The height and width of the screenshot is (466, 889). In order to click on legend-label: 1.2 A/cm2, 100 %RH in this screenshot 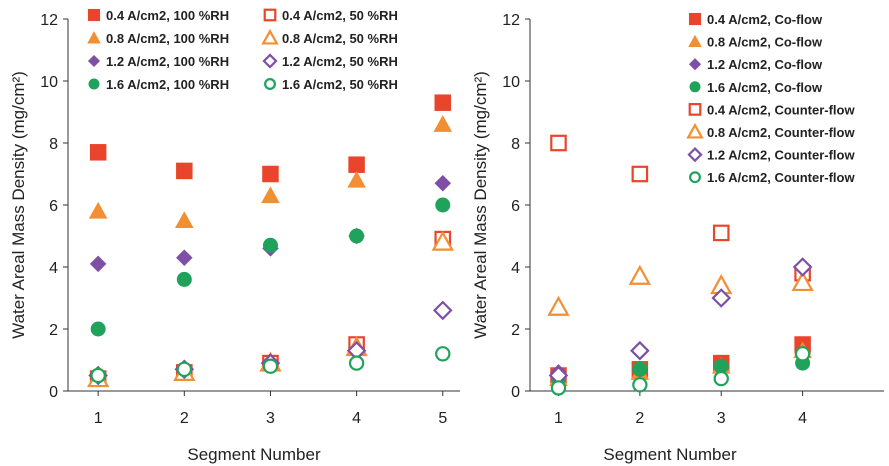, I will do `click(167, 61)`.